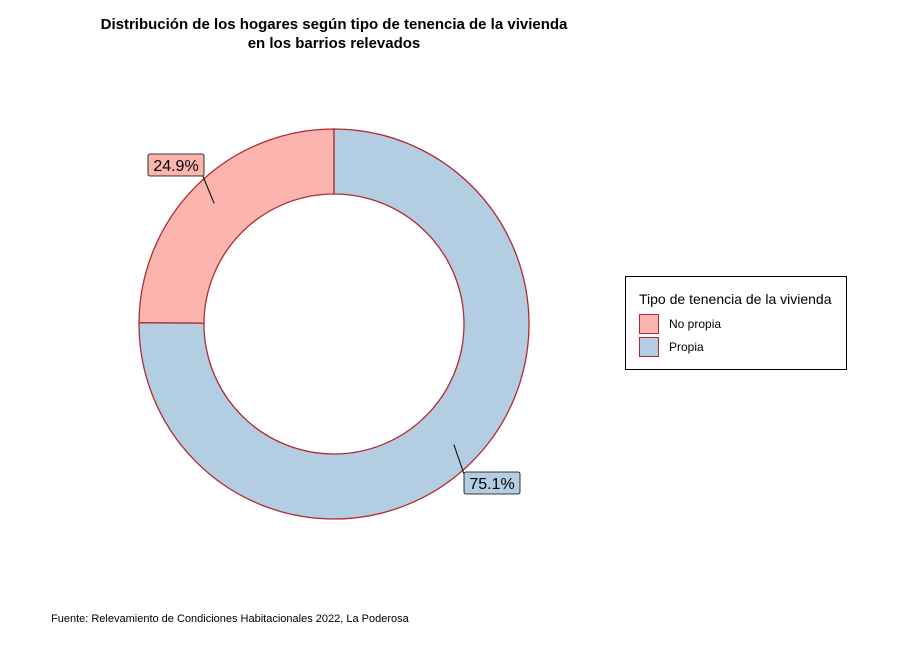  What do you see at coordinates (649, 347) in the screenshot?
I see `legend-key-propia` at bounding box center [649, 347].